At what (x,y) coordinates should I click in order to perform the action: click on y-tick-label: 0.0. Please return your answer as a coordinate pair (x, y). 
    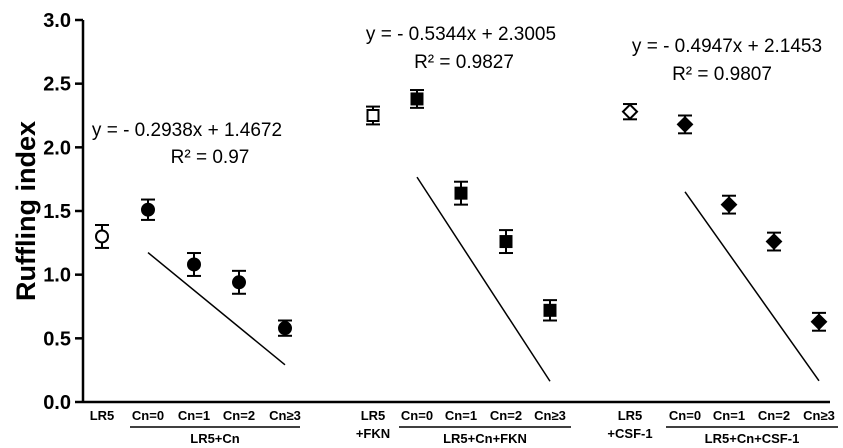
    Looking at the image, I should click on (57, 403).